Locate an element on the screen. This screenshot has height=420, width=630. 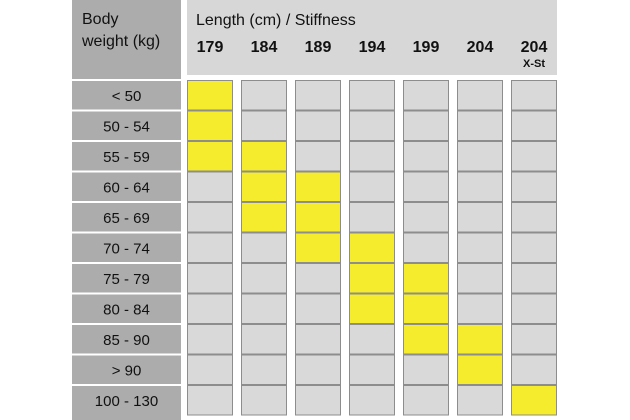
length-stiffness-title: Length (cm) / Stiffness is located at coordinates (276, 20).